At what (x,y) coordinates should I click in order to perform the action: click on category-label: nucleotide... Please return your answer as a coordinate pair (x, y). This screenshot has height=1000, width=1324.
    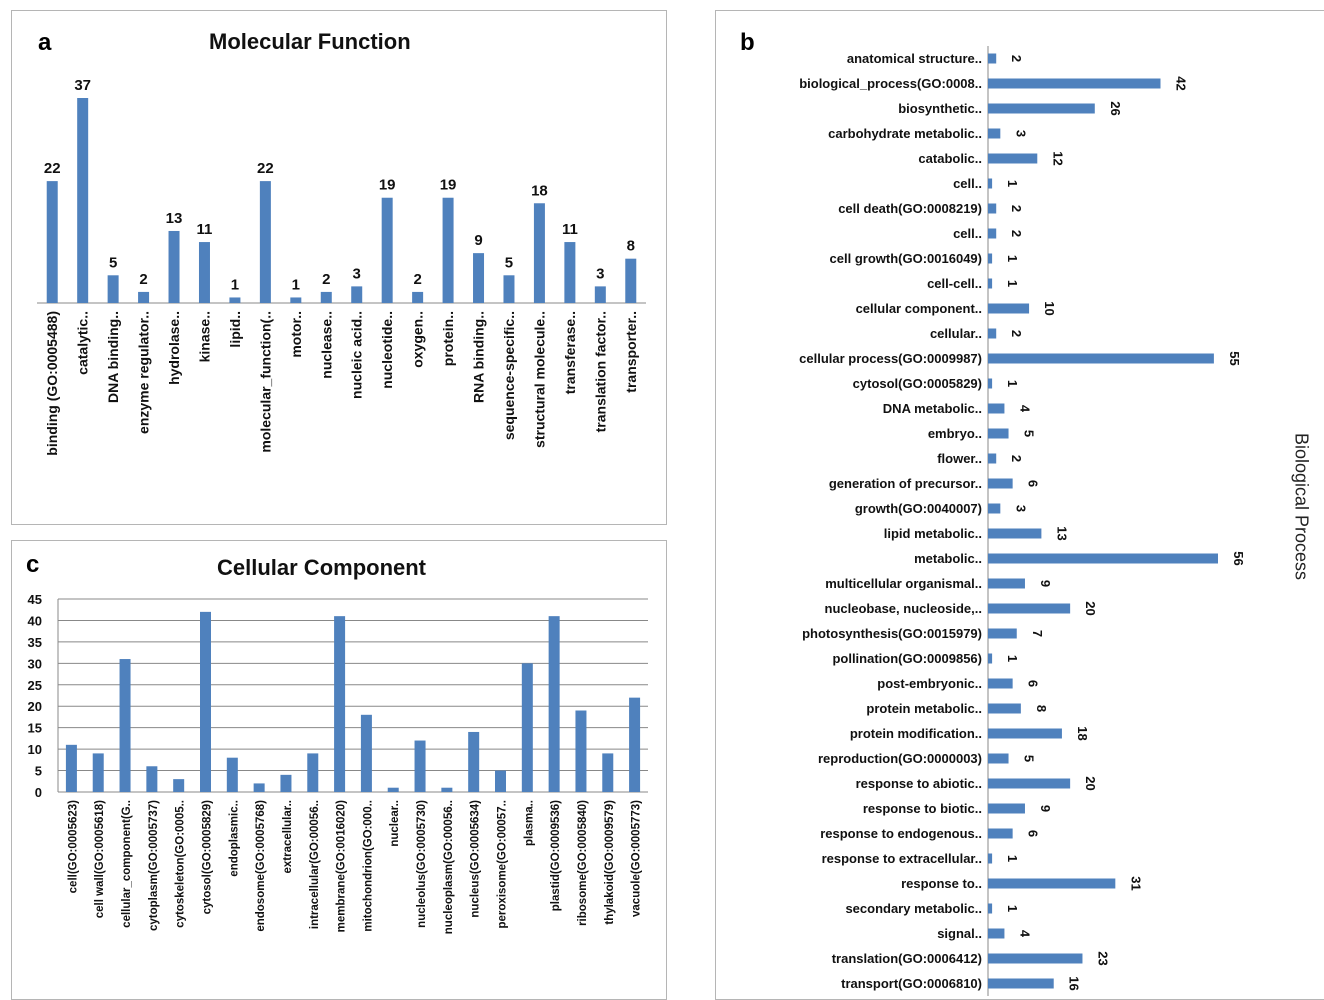
    Looking at the image, I should click on (387, 350).